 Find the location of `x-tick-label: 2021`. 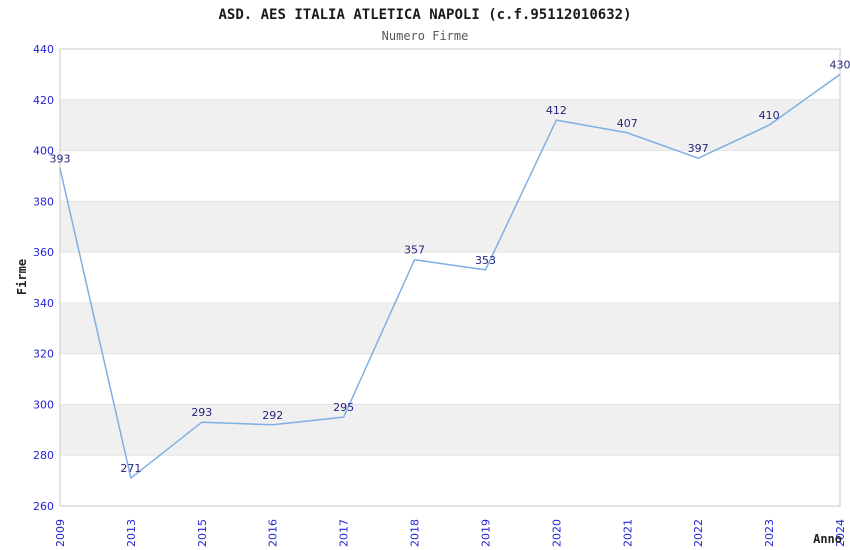

x-tick-label: 2021 is located at coordinates (627, 533).